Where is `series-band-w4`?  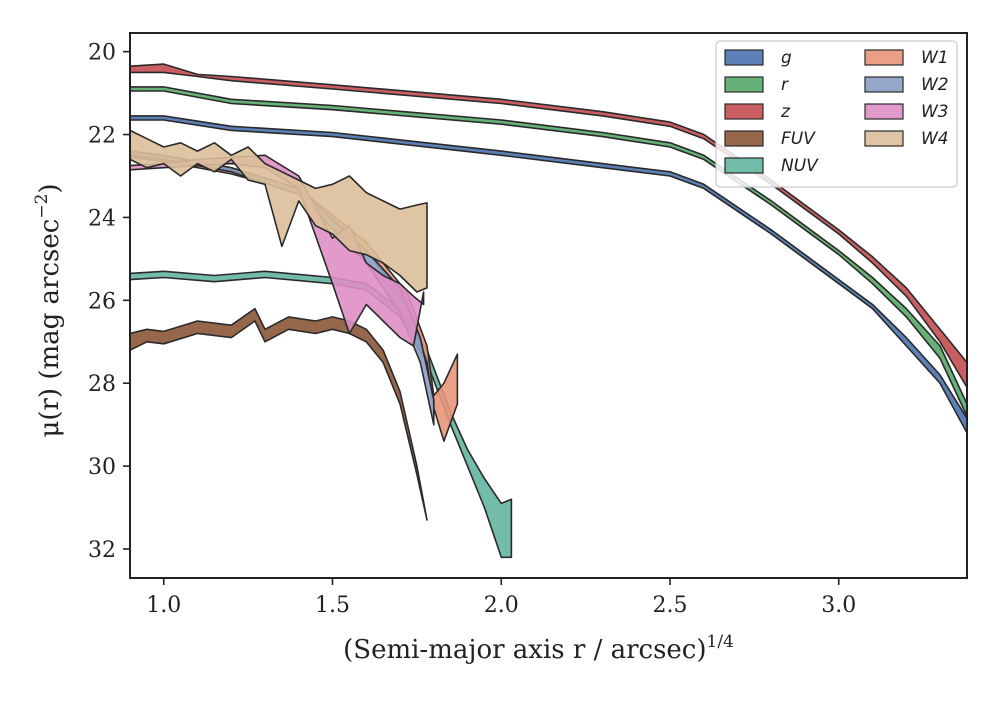
series-band-w4 is located at coordinates (279, 211).